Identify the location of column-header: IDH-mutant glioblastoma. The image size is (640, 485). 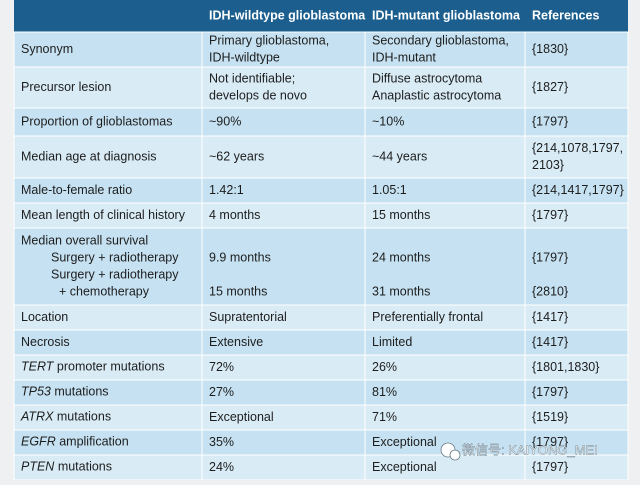
(446, 15).